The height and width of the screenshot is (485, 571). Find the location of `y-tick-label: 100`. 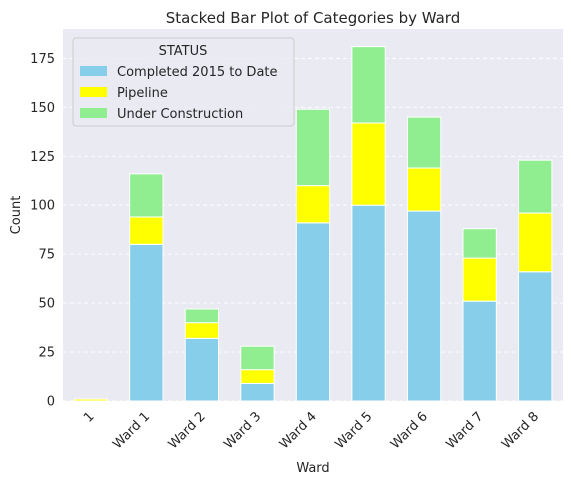

y-tick-label: 100 is located at coordinates (42, 206).